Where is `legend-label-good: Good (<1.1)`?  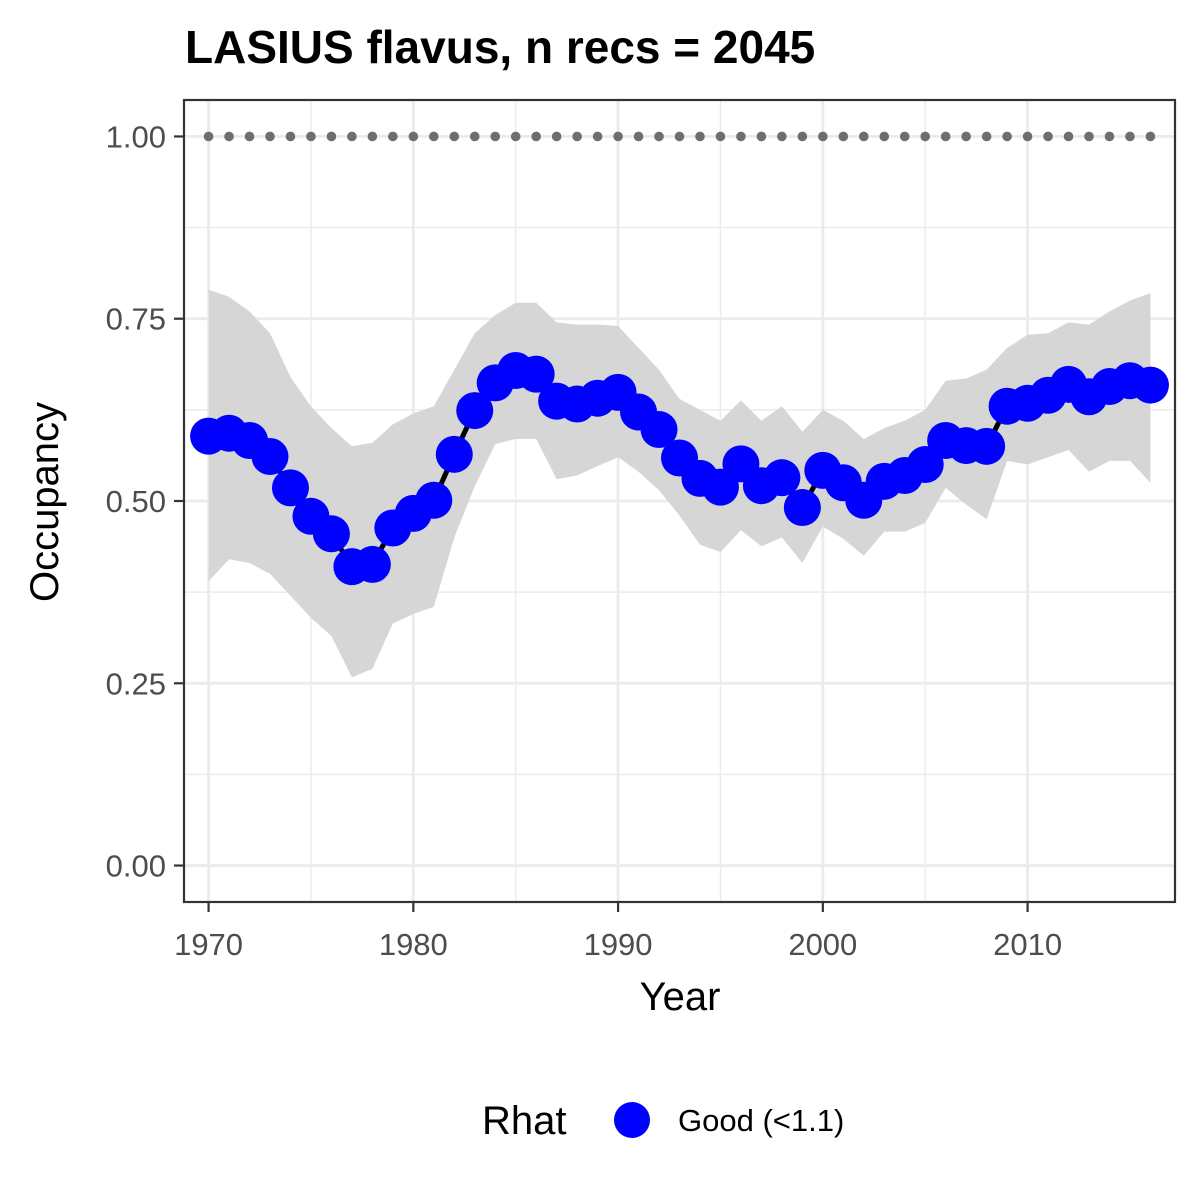 legend-label-good: Good (<1.1) is located at coordinates (761, 1120).